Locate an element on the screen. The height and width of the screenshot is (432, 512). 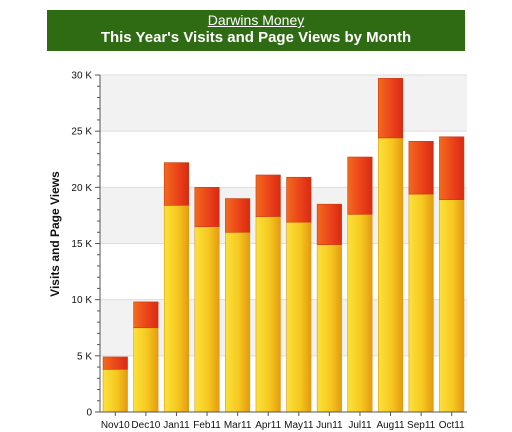
x-tick-label: Aug11 is located at coordinates (390, 425).